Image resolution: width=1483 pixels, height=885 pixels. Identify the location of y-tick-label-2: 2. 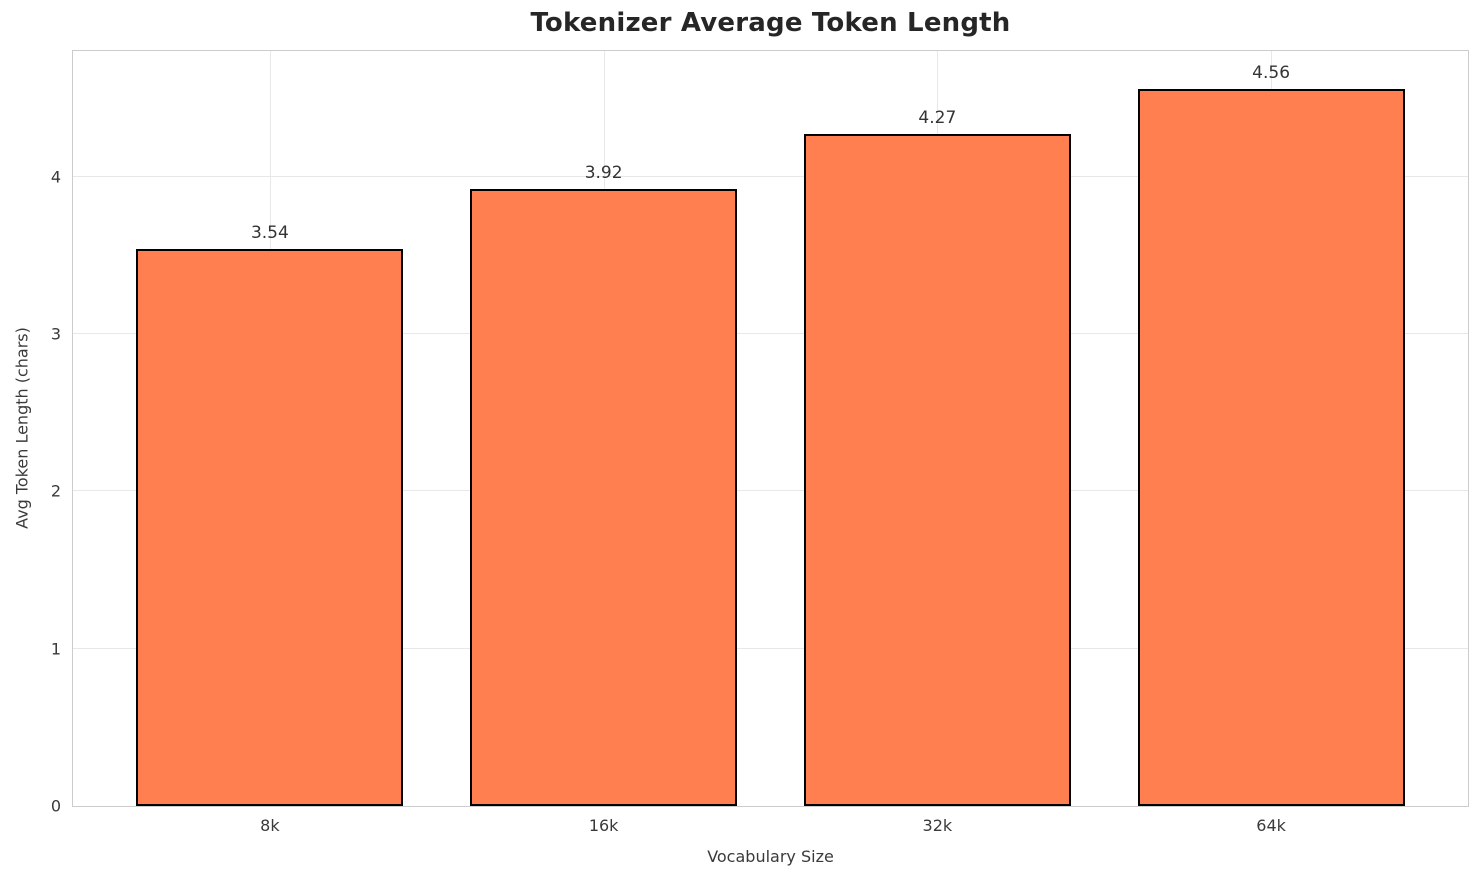
(55, 491).